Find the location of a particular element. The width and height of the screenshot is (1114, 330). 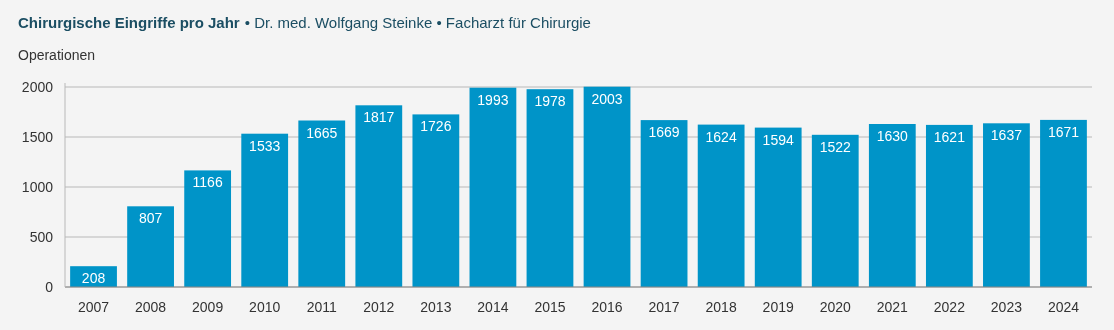

data-label: 2003 is located at coordinates (607, 98).